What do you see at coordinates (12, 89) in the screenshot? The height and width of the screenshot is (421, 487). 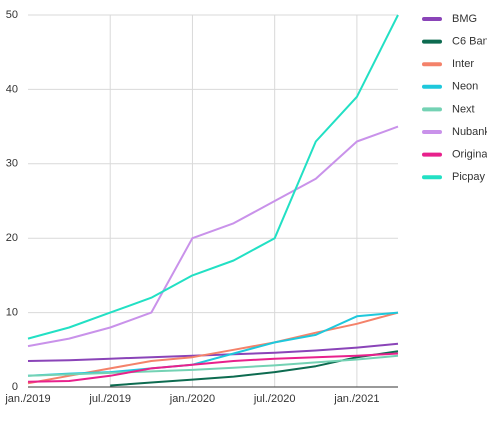 I see `y-tick-label: 40` at bounding box center [12, 89].